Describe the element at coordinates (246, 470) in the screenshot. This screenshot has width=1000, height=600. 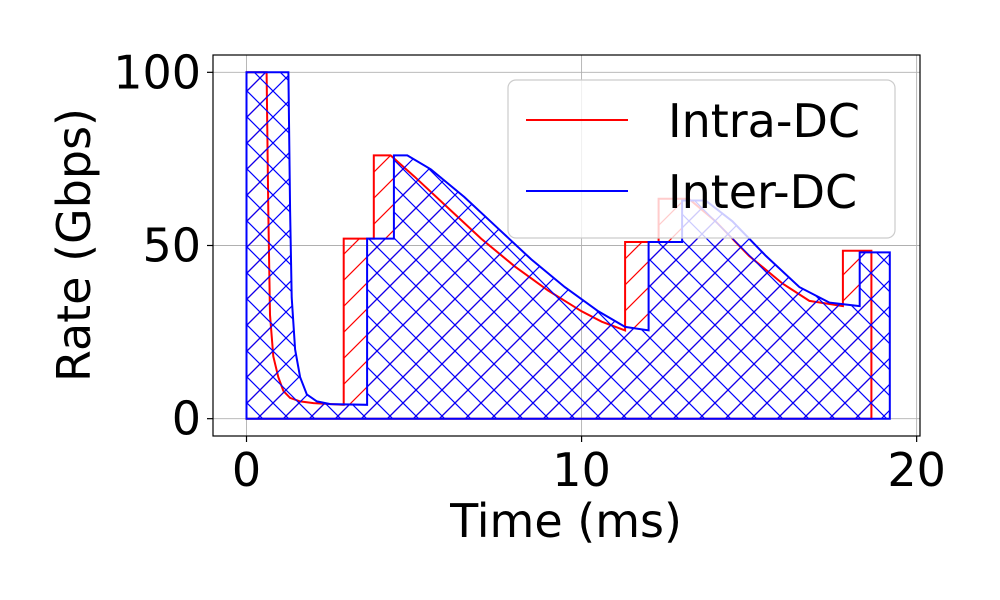
I see `x-tick-label: 0` at that location.